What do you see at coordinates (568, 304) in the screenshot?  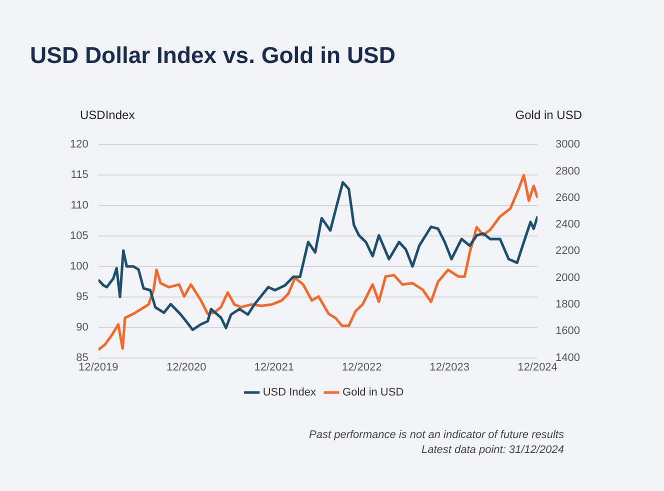 I see `y2-tick-label: 1800` at bounding box center [568, 304].